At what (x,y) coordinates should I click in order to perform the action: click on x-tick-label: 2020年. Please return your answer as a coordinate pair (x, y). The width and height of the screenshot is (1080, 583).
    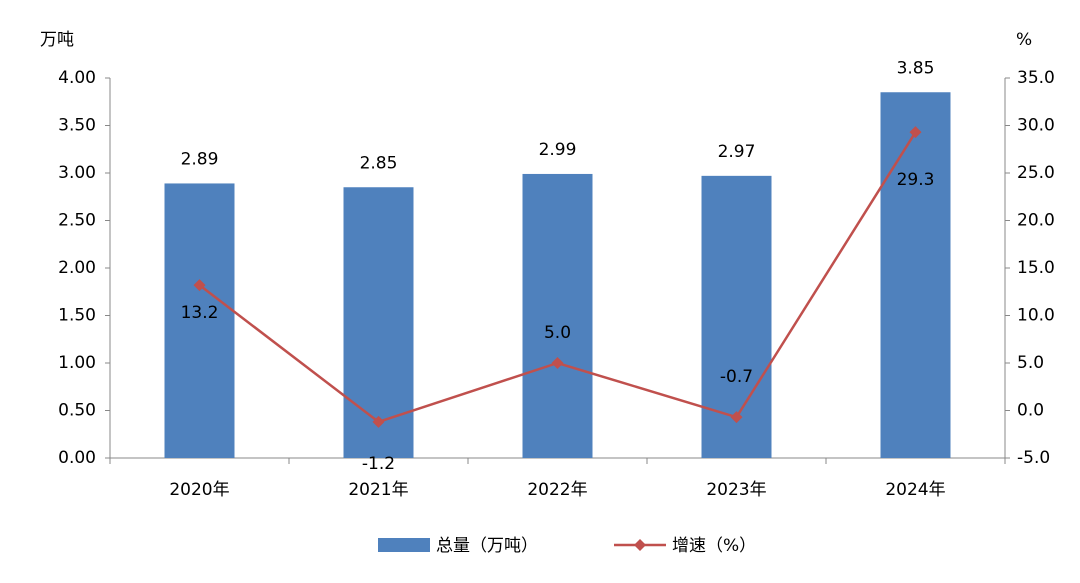
    Looking at the image, I should click on (199, 490).